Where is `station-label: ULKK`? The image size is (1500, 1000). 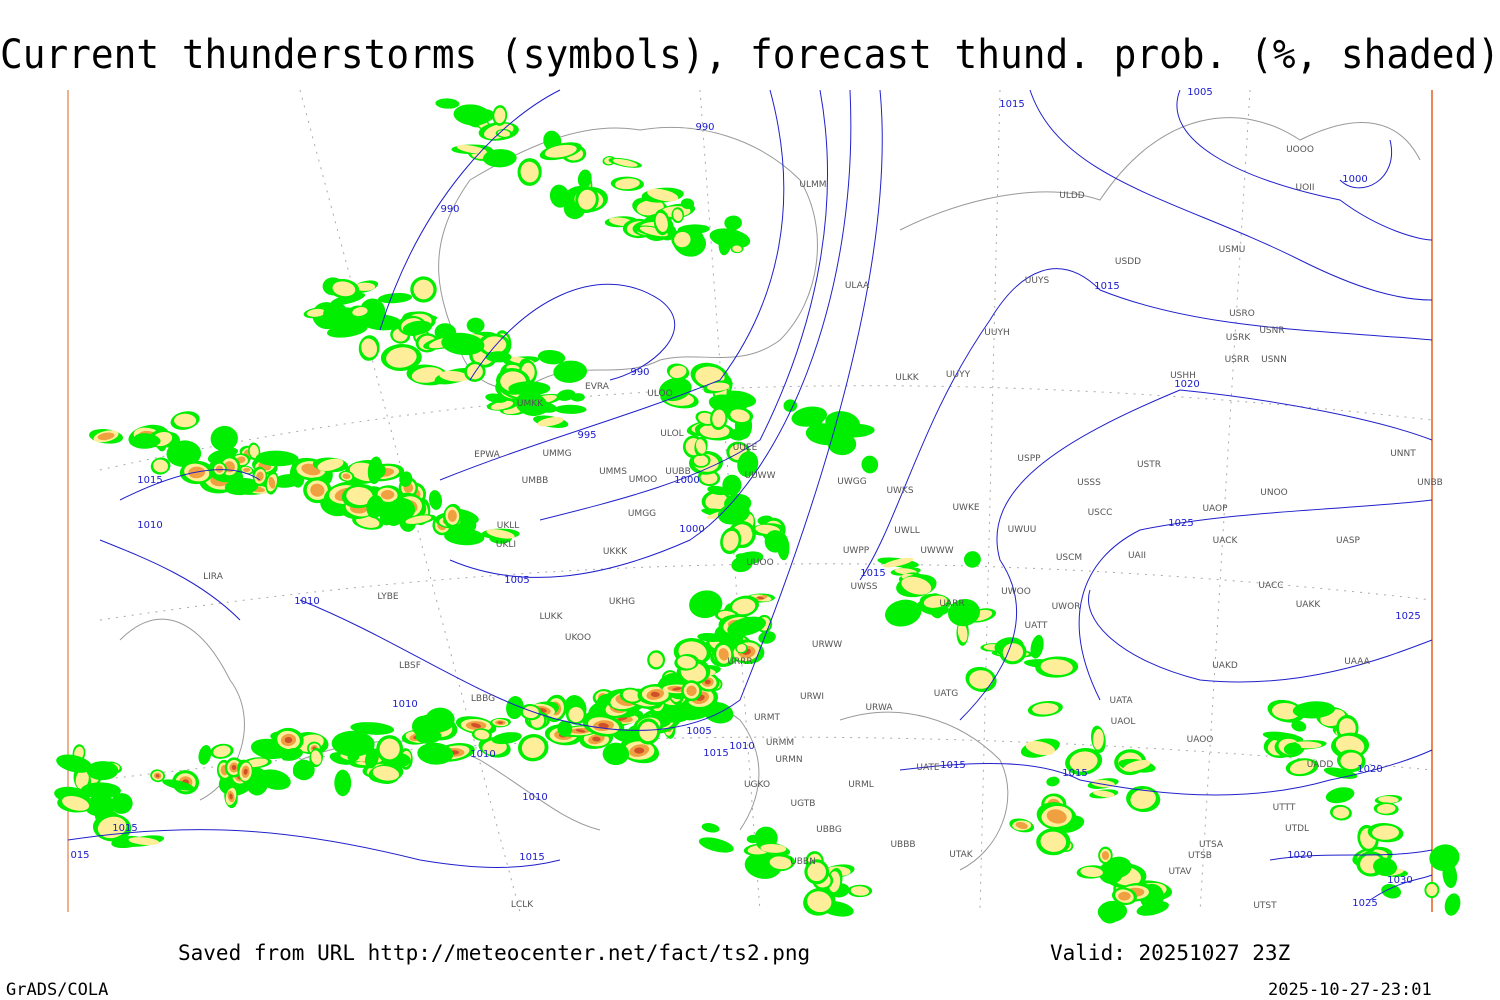 station-label: ULKK is located at coordinates (907, 378).